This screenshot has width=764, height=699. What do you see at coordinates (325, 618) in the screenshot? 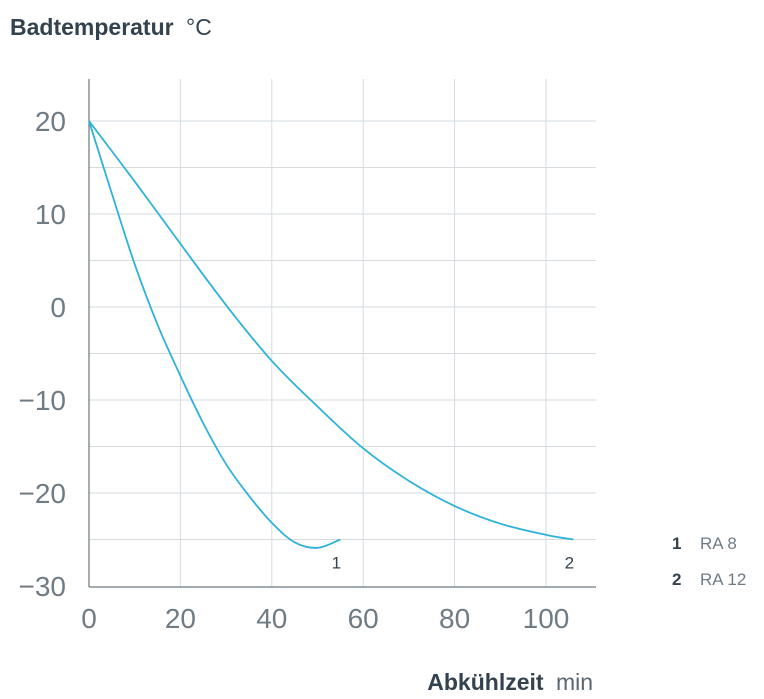
I see `x-tick-labels: 0 20 40 60 80 100` at bounding box center [325, 618].